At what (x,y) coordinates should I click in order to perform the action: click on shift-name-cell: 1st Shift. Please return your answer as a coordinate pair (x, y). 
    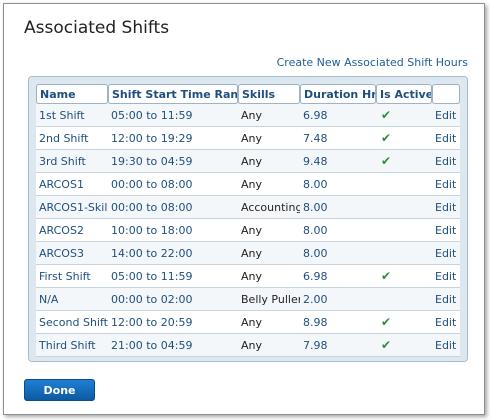
    Looking at the image, I should click on (72, 115).